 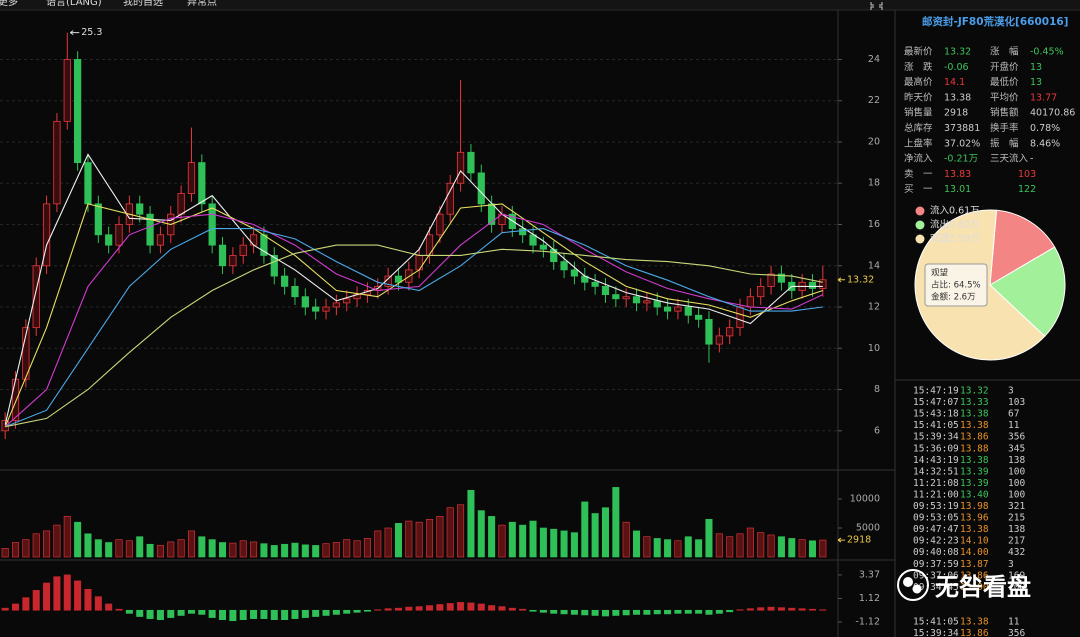 I want to click on trade-volume: 432, so click(x=1016, y=552).